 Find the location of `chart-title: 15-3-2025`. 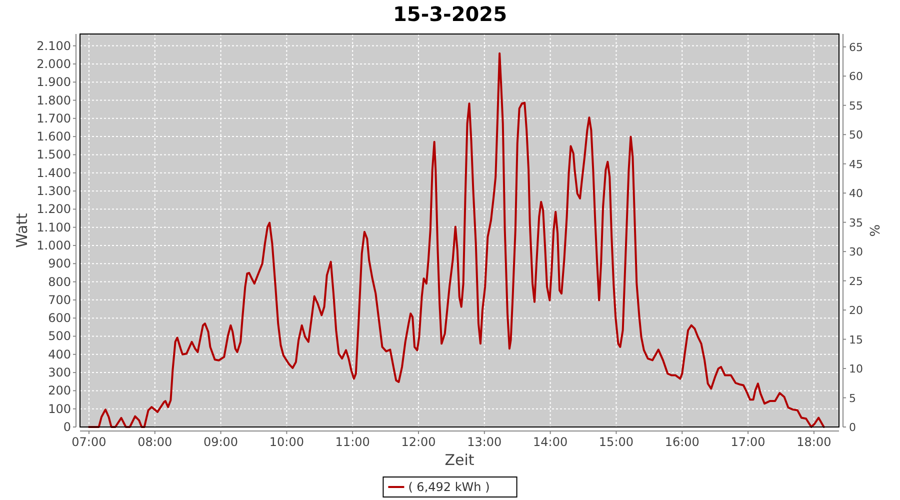

chart-title: 15-3-2025 is located at coordinates (450, 14).